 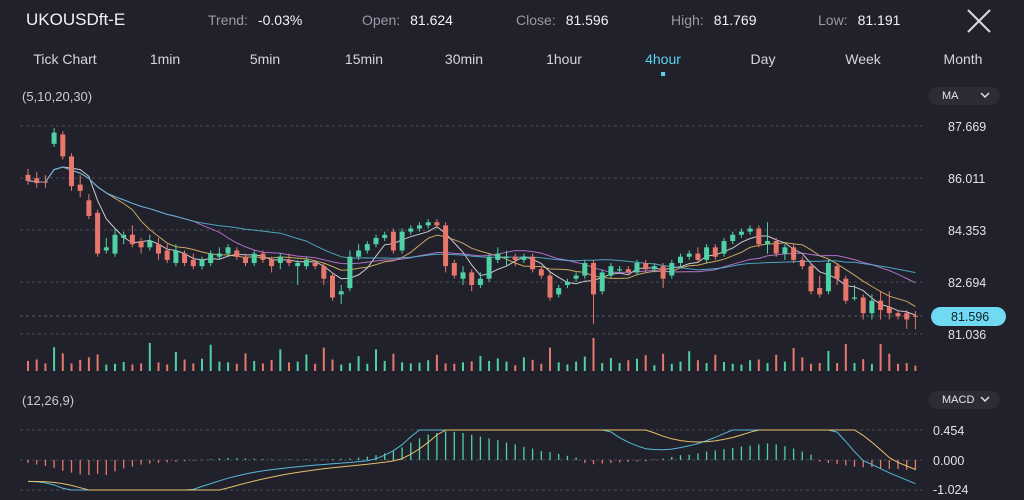 I want to click on ma-indicator-dropdown: MA, so click(x=964, y=96).